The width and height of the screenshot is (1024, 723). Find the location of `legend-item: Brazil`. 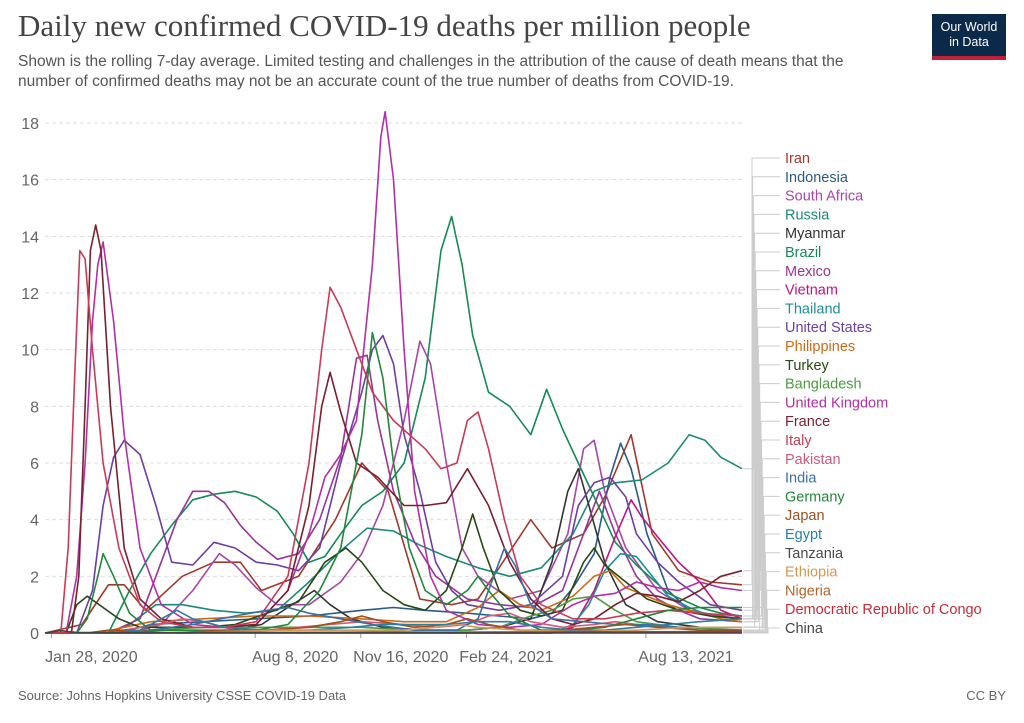

legend-item: Brazil is located at coordinates (803, 253).